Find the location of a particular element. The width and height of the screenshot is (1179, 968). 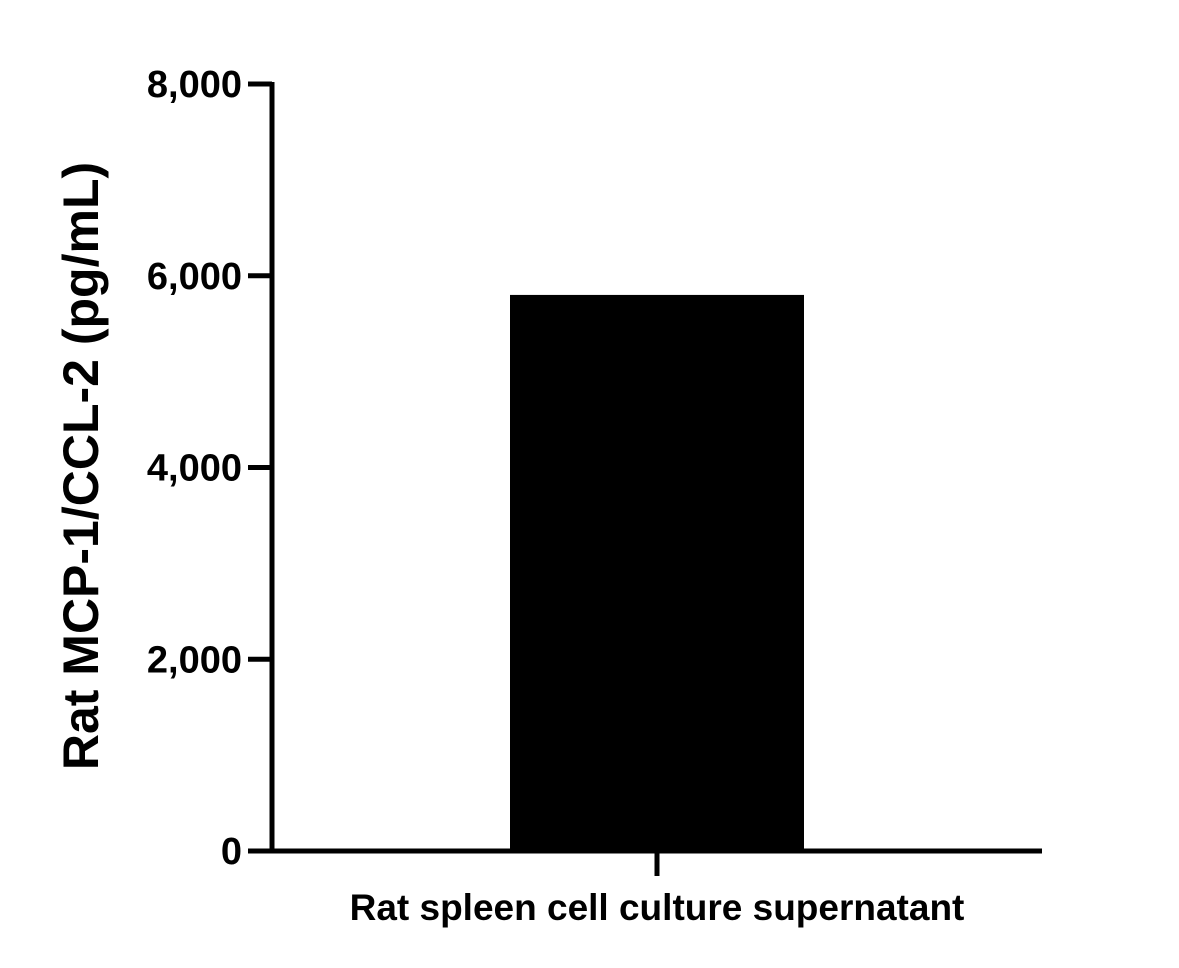

bars-group is located at coordinates (657, 572).